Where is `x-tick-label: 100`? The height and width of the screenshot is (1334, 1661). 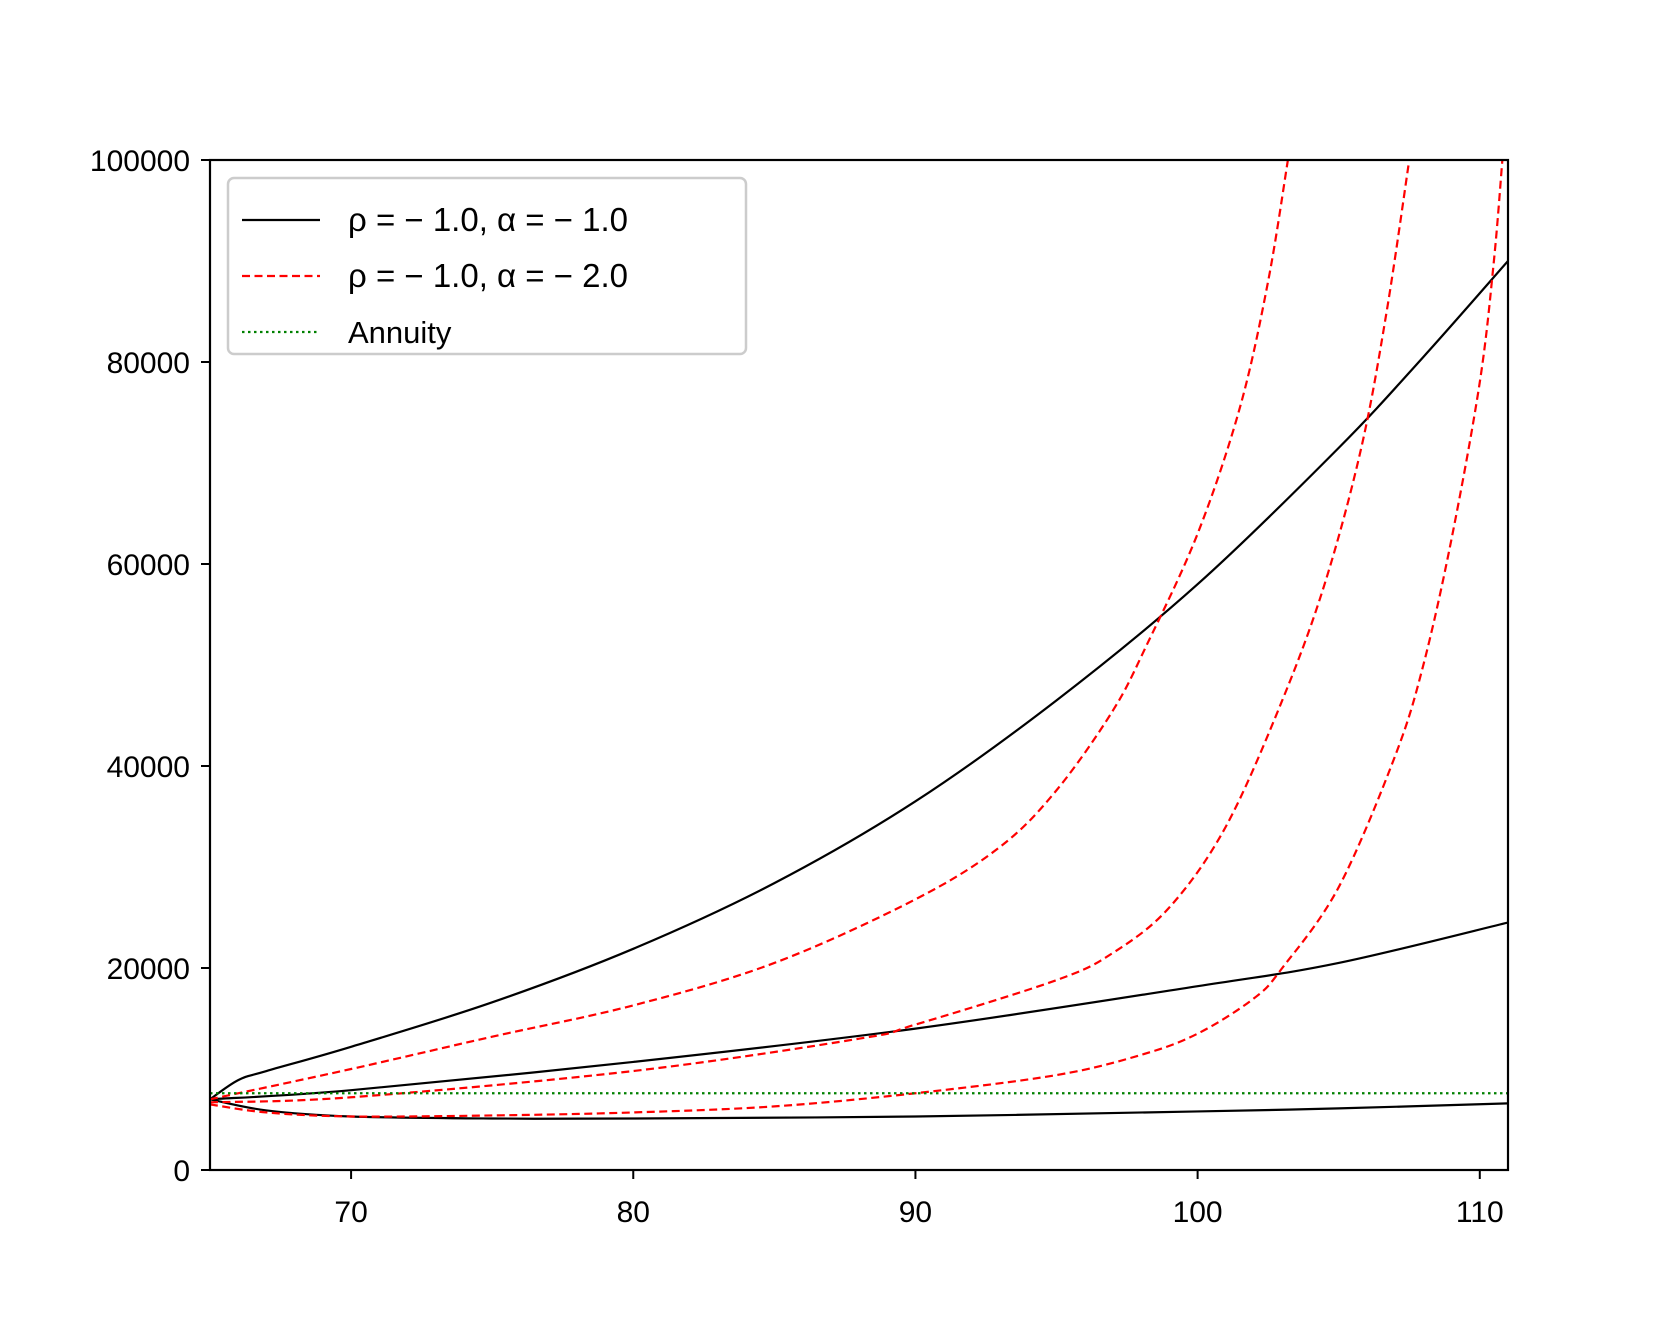
x-tick-label: 100 is located at coordinates (1198, 1212).